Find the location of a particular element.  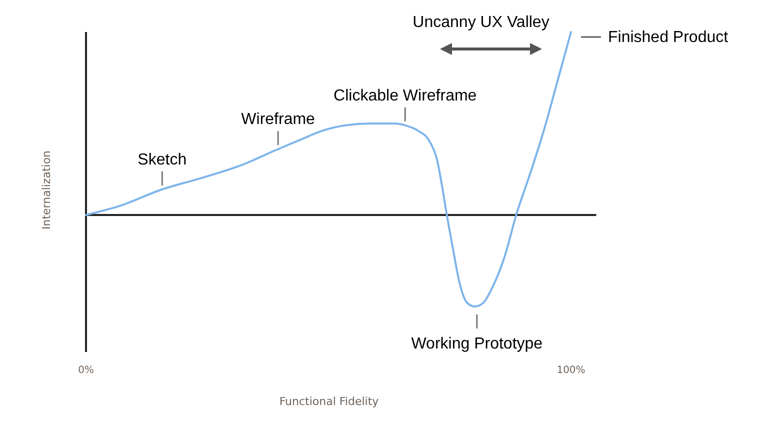

y-axis-title: Internalization is located at coordinates (46, 190).